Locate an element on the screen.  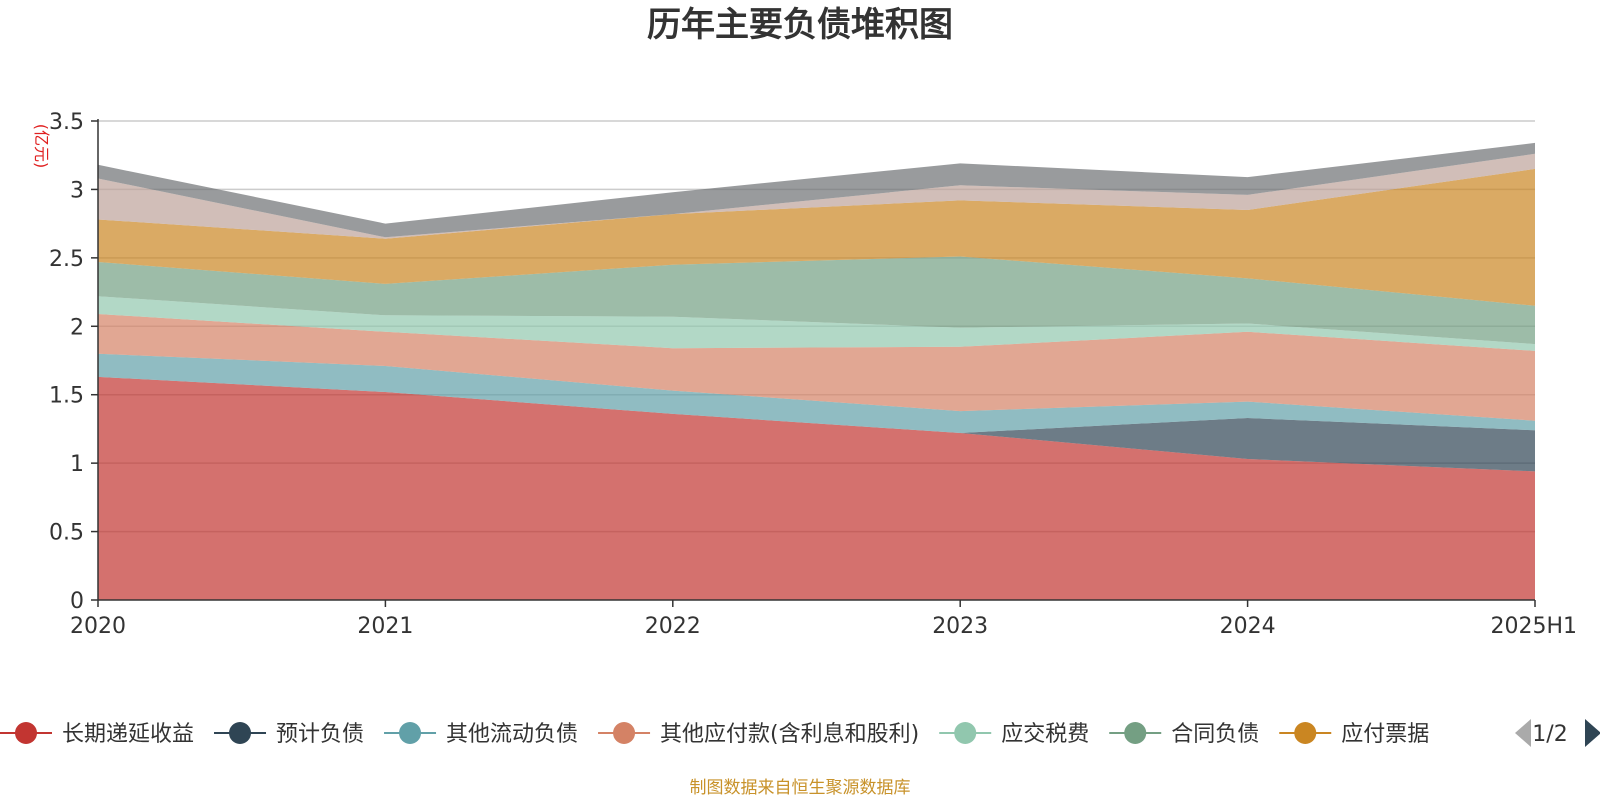
chart-title: 历年主要负债堆积图 is located at coordinates (800, 25).